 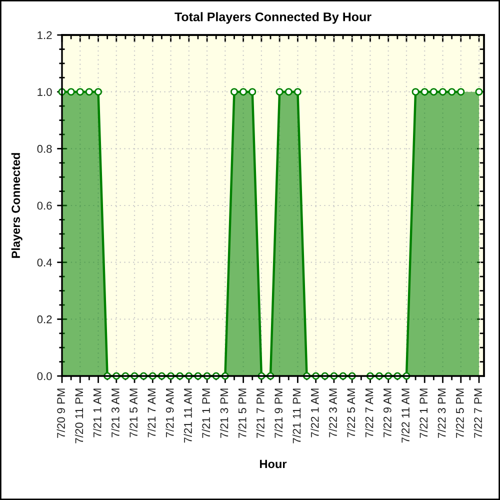 I want to click on x-tick-label: 7/22 7 AM, so click(x=369, y=413).